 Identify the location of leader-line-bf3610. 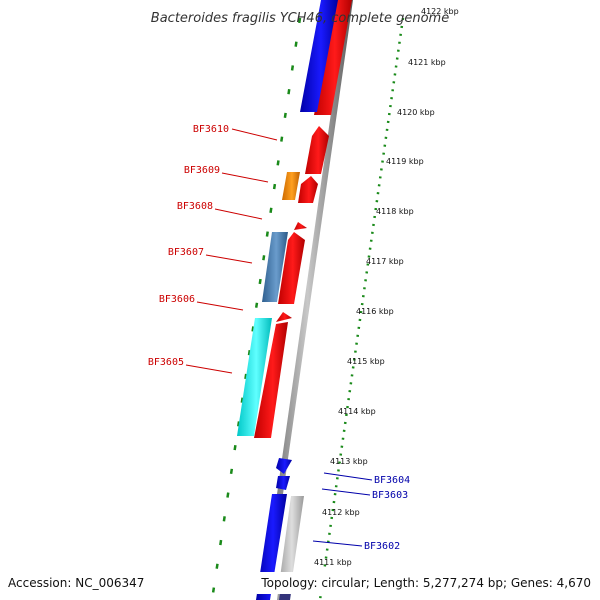
(254, 134).